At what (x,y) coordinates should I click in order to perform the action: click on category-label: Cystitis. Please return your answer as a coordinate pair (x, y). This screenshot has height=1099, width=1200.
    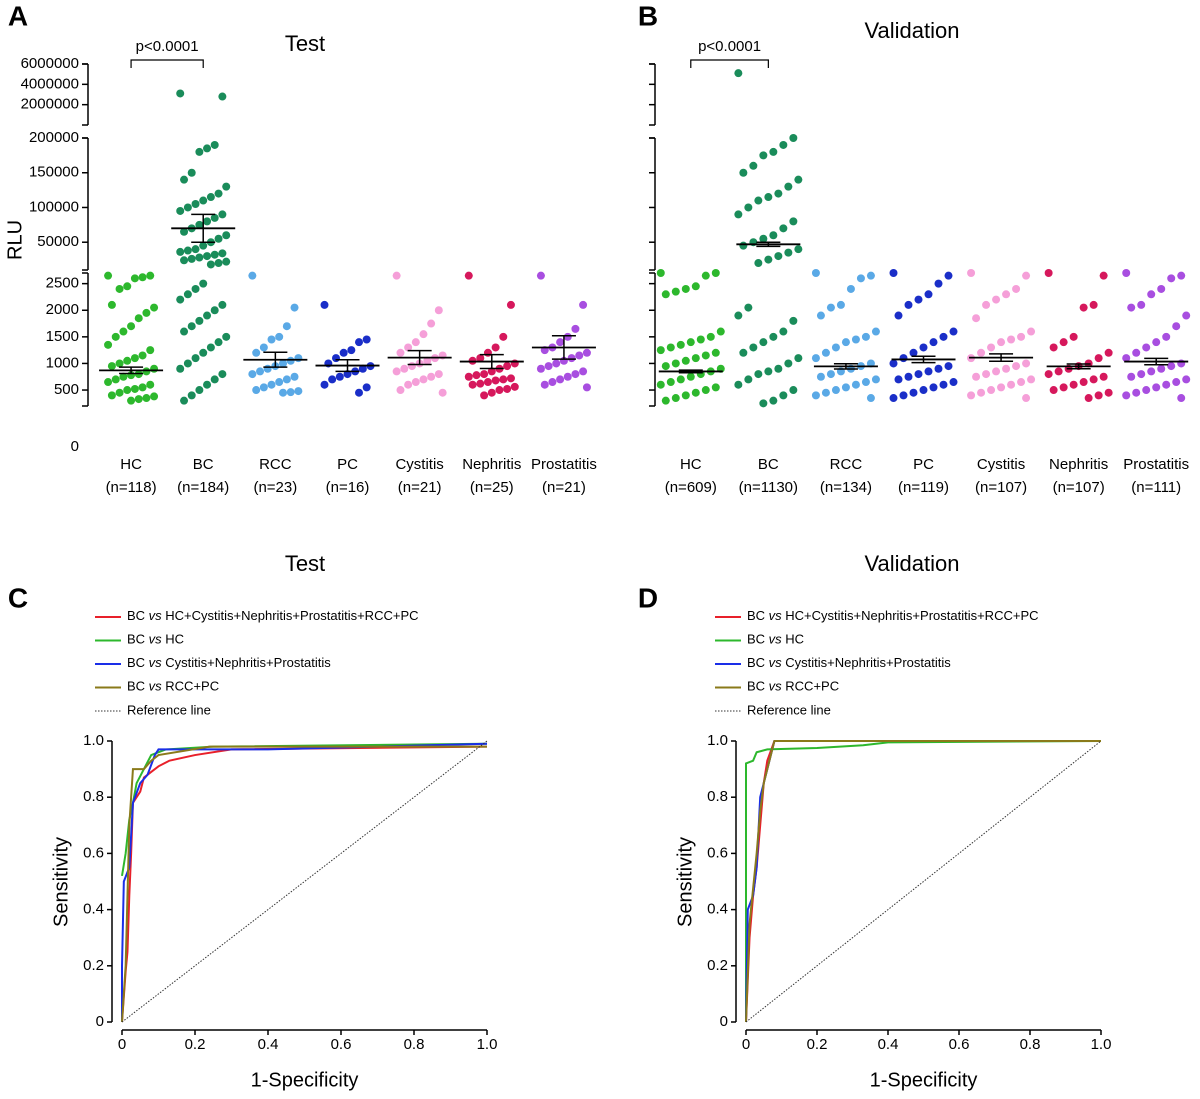
    Looking at the image, I should click on (1001, 464).